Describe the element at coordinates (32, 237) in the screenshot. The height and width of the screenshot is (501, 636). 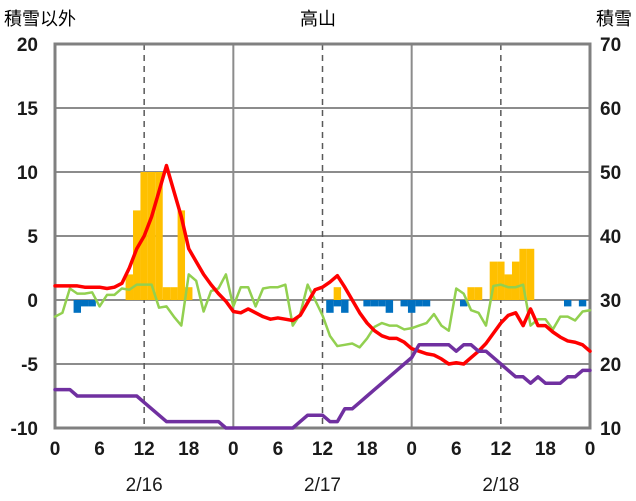
I see `y-left-tick-label: 5` at that location.